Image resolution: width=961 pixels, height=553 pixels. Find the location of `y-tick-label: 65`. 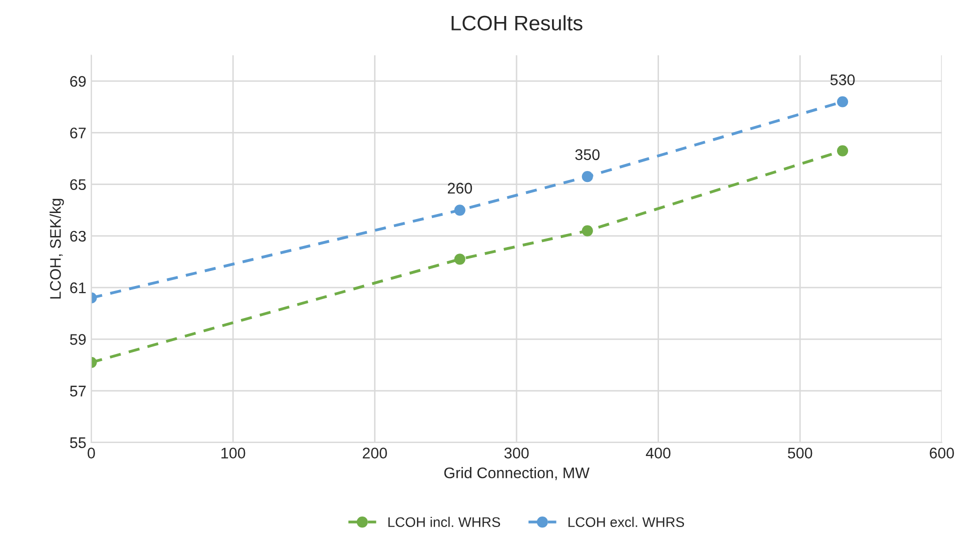

y-tick-label: 65 is located at coordinates (78, 184).